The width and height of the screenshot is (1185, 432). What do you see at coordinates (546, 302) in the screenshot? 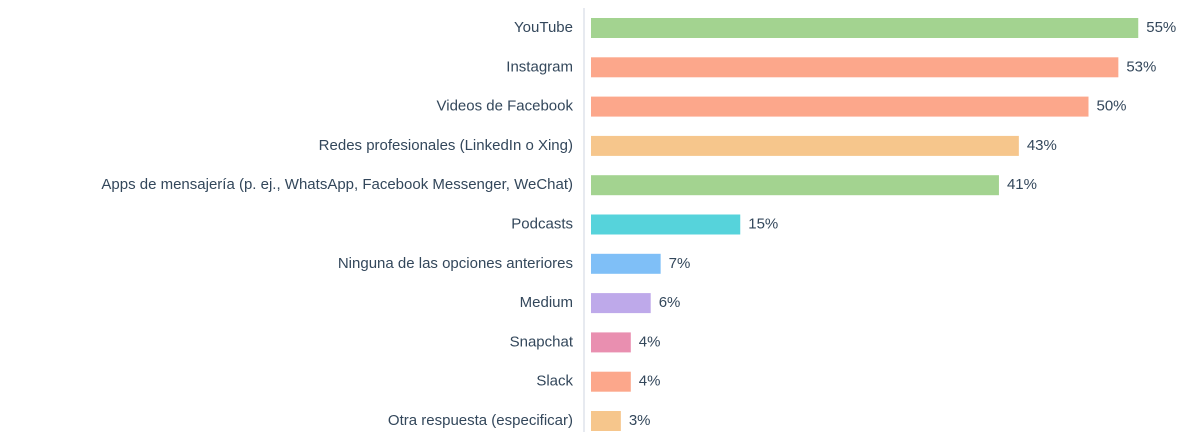
I see `category-label: Medium` at bounding box center [546, 302].